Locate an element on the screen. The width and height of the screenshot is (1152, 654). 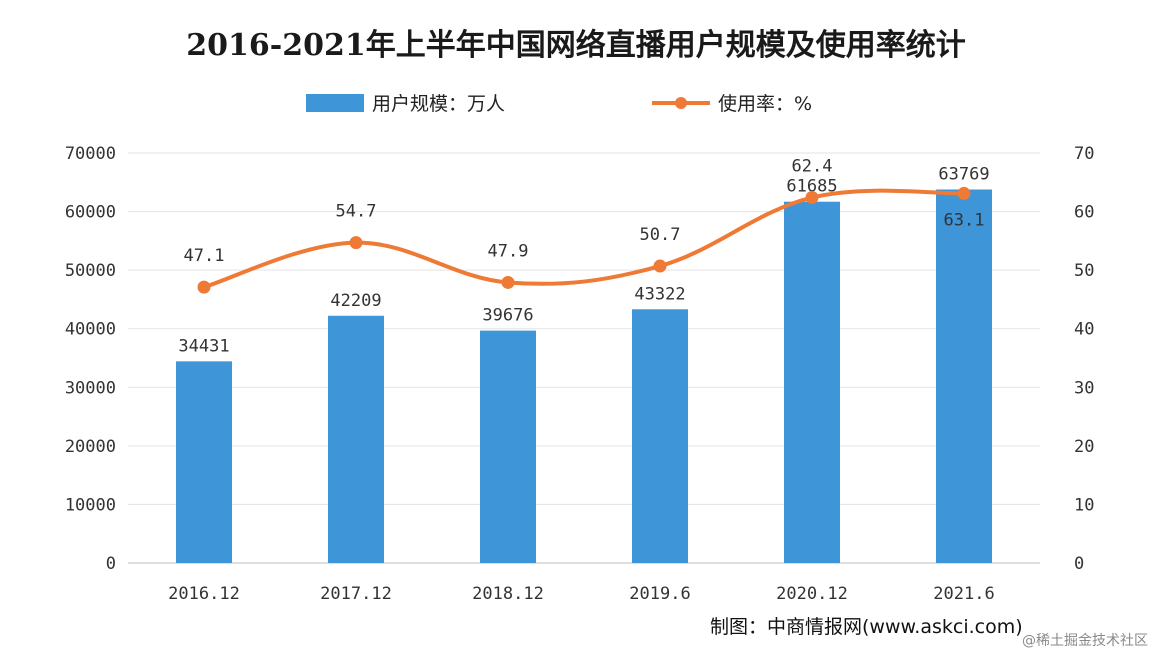
x-axis: 2016.12 2017.12 2018.12 2019.6 2020.12 2021.6 is located at coordinates (581, 594).